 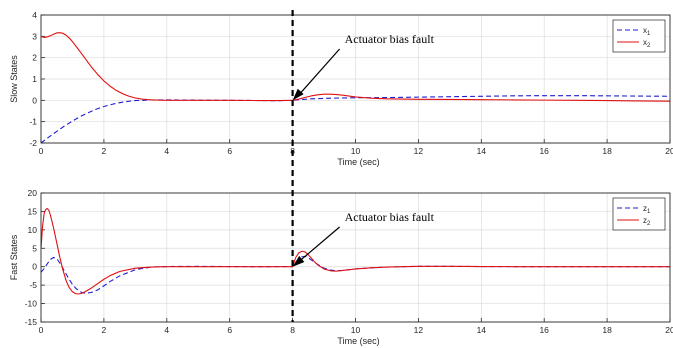 I want to click on y-tick-label: 15, so click(x=33, y=211).